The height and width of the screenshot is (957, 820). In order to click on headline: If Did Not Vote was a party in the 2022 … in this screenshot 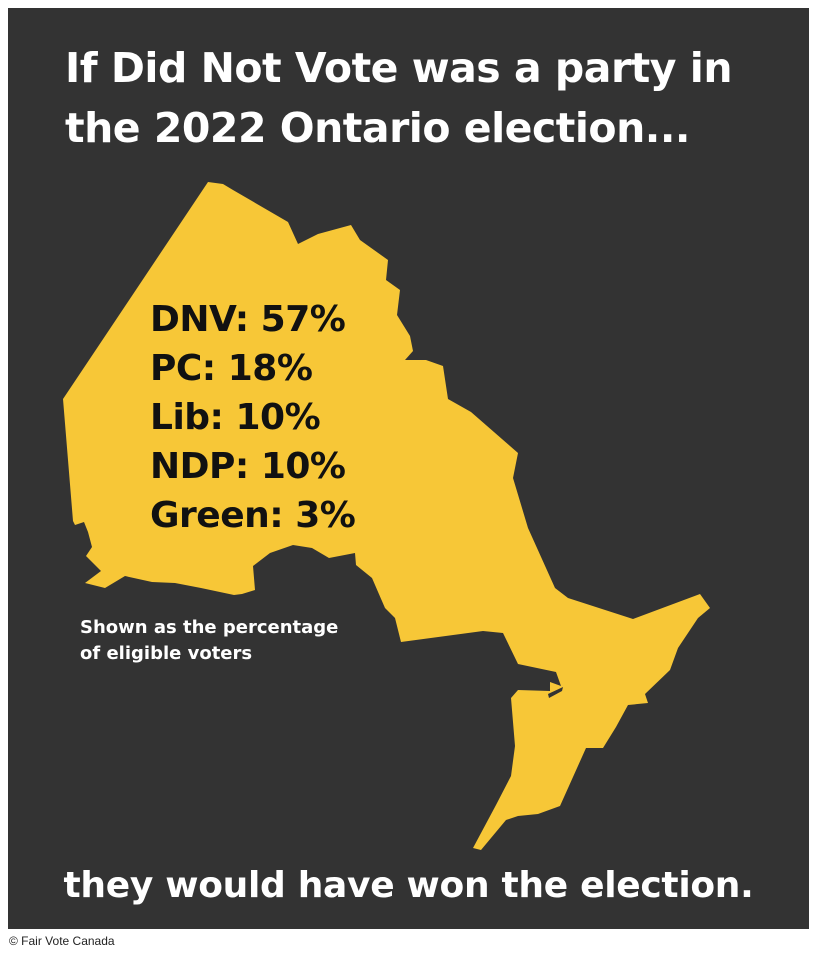, I will do `click(415, 98)`.